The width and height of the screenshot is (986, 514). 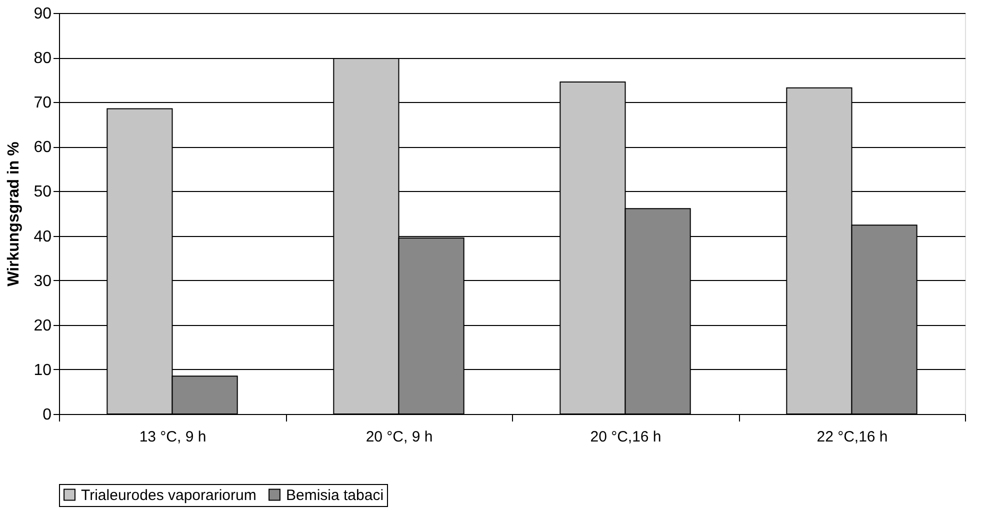 I want to click on x-tick-label: 13 °C, 9 h, so click(x=172, y=437).